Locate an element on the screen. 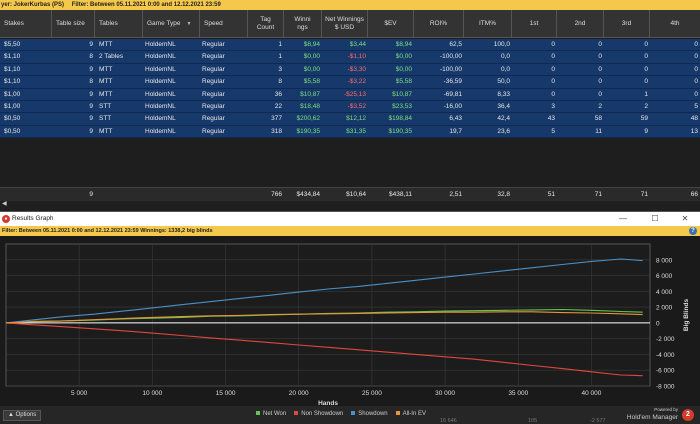 The image size is (700, 424). table-totals-row: 9 766 $434,84 $10,64 $438,11 2,51 32,8 51 71 71 66 is located at coordinates (350, 194).